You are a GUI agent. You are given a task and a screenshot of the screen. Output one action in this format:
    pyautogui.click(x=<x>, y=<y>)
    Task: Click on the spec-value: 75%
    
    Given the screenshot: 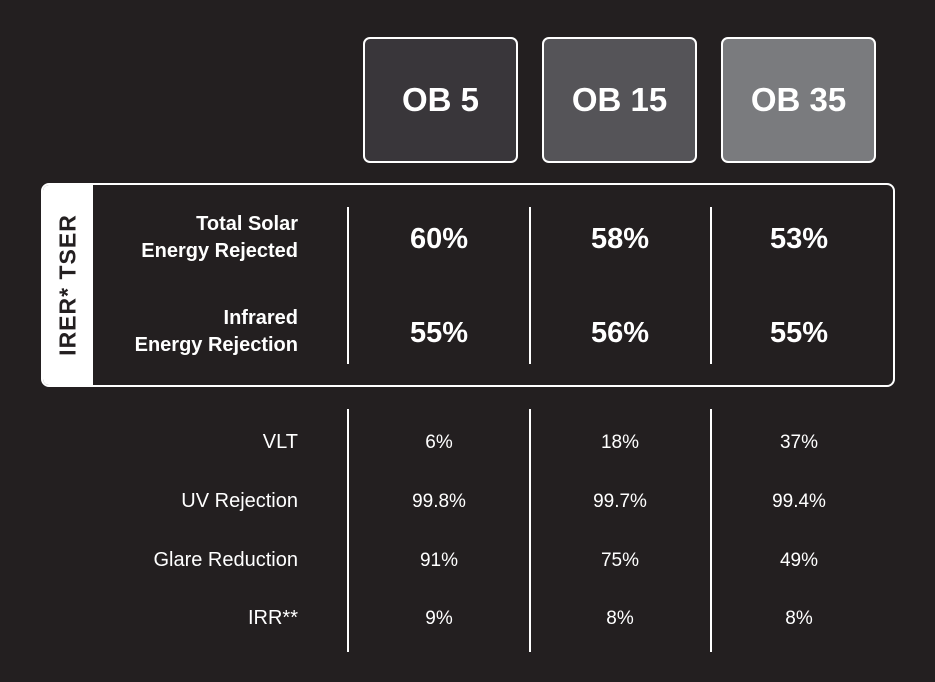 What is the action you would take?
    pyautogui.click(x=620, y=560)
    